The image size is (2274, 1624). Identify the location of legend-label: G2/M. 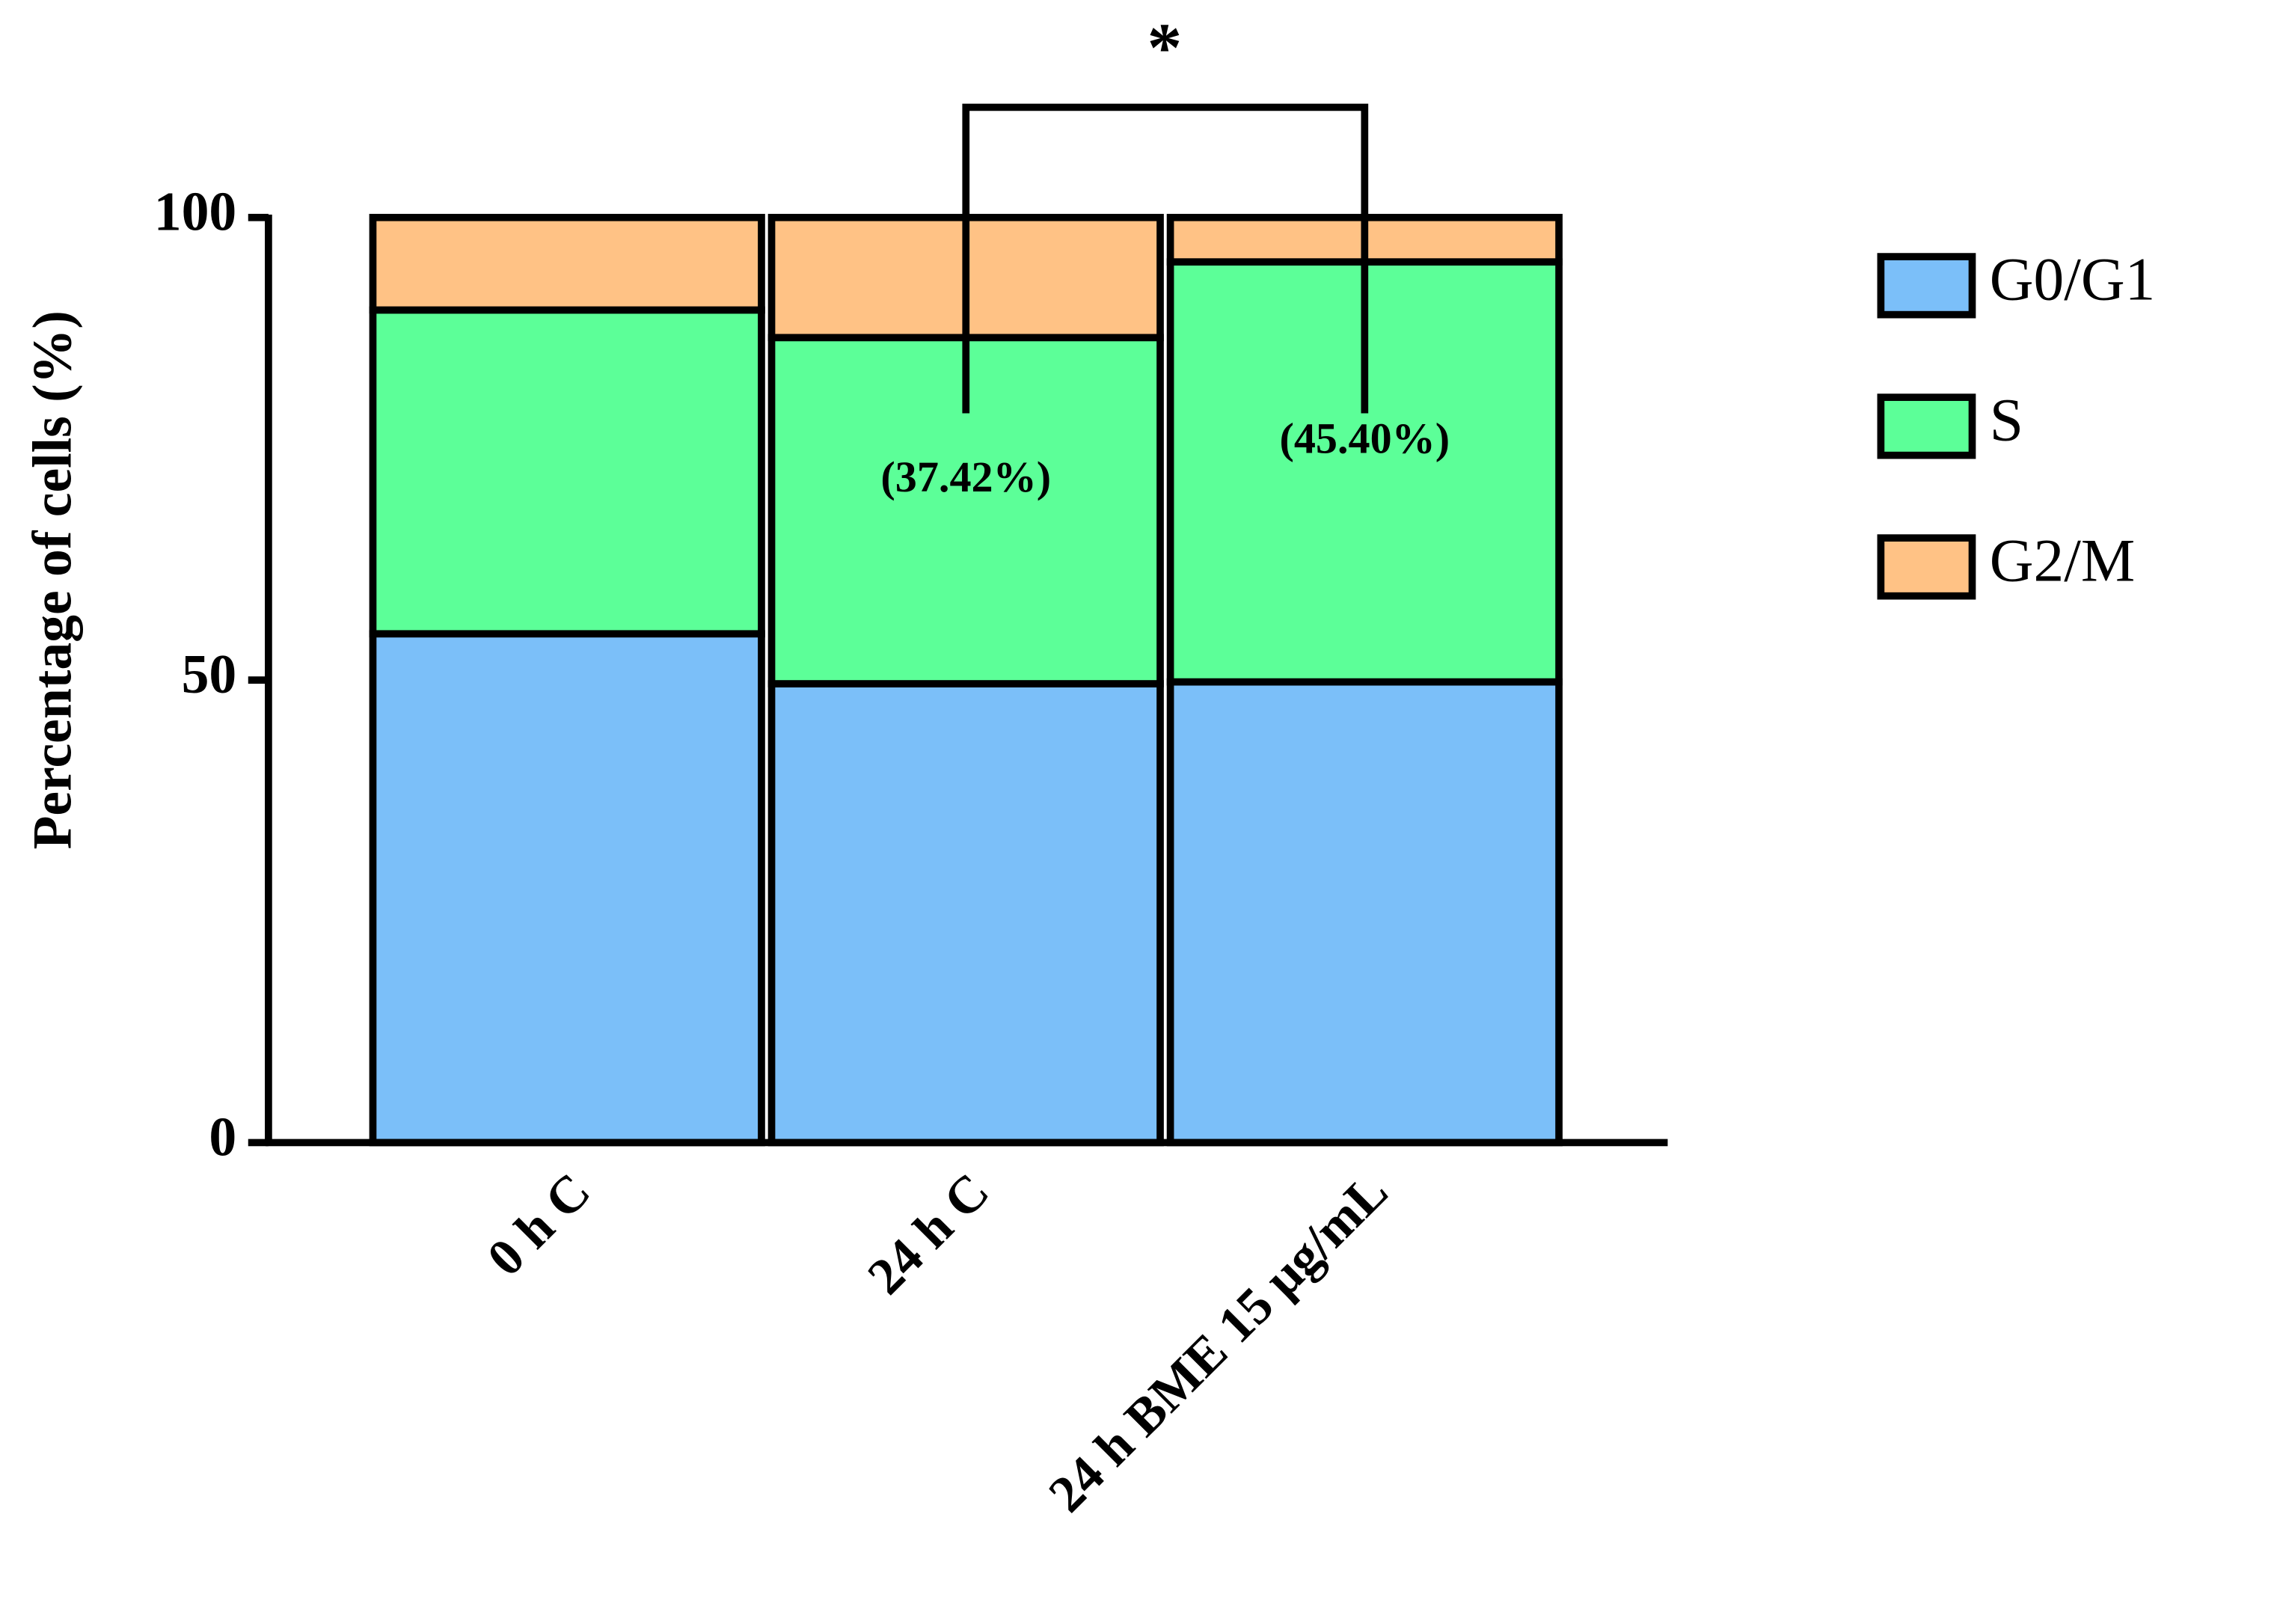
(2063, 561).